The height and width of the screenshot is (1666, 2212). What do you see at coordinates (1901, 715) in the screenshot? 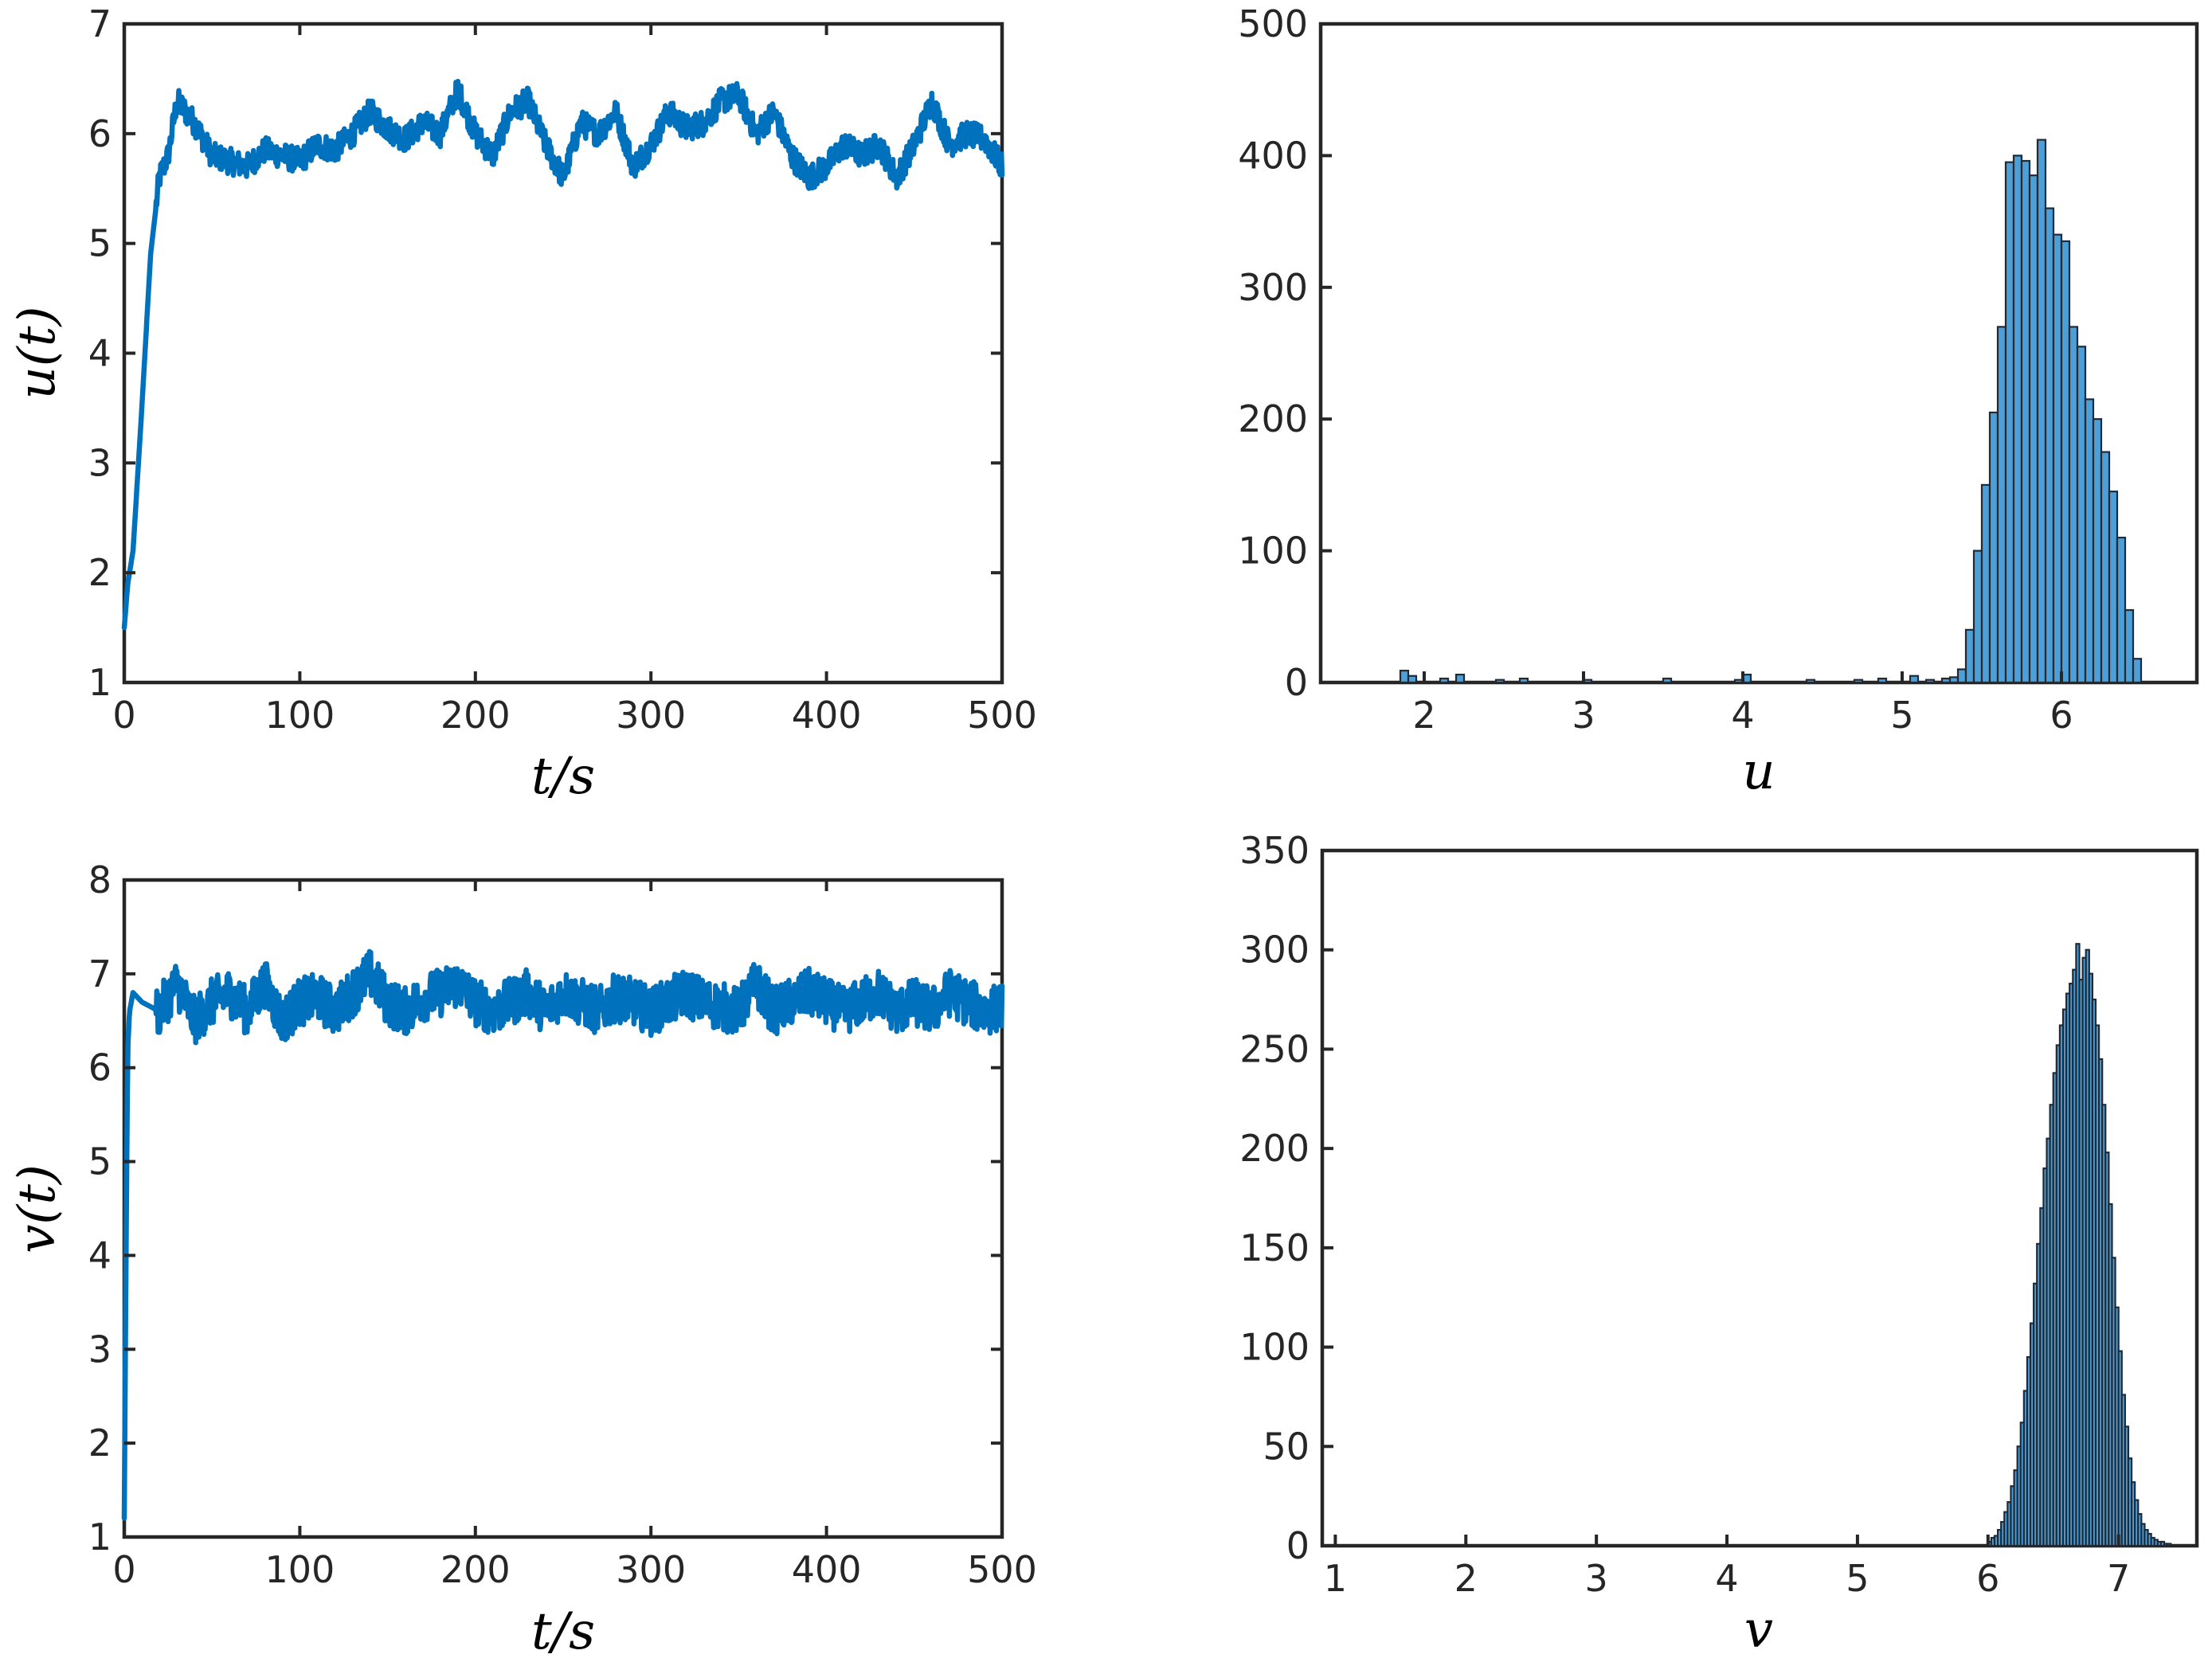
I see `x-tick-label: 5` at bounding box center [1901, 715].